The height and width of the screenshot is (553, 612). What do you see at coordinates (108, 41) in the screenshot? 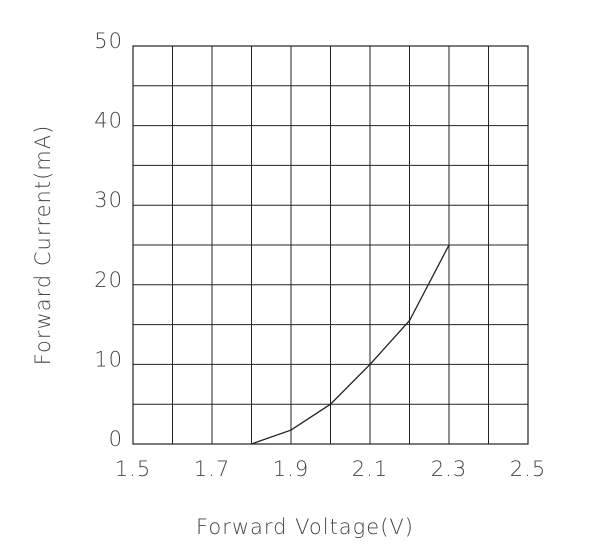
I see `y-tick-label: 50` at bounding box center [108, 41].